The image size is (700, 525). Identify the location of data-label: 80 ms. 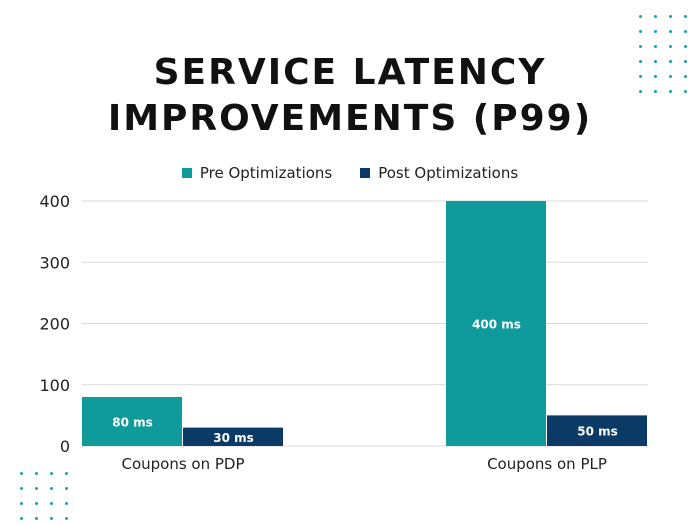
(132, 423).